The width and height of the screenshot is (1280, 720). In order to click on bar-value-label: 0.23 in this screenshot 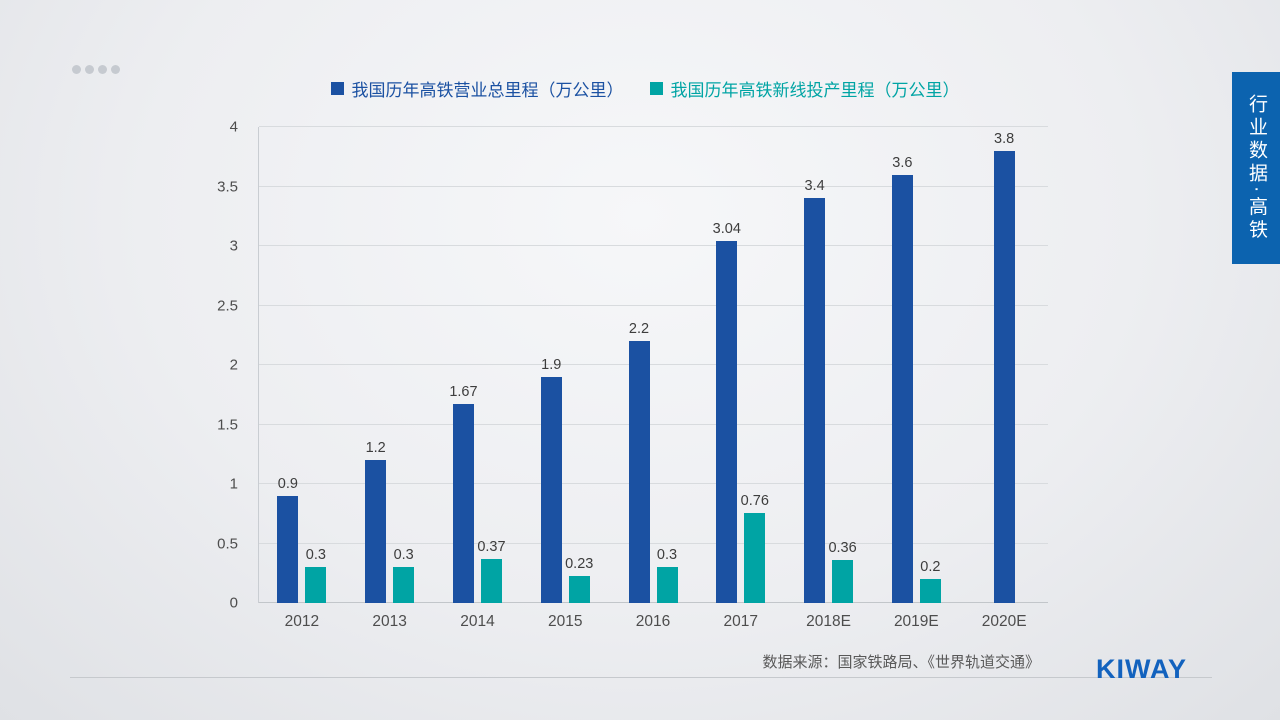, I will do `click(579, 563)`.